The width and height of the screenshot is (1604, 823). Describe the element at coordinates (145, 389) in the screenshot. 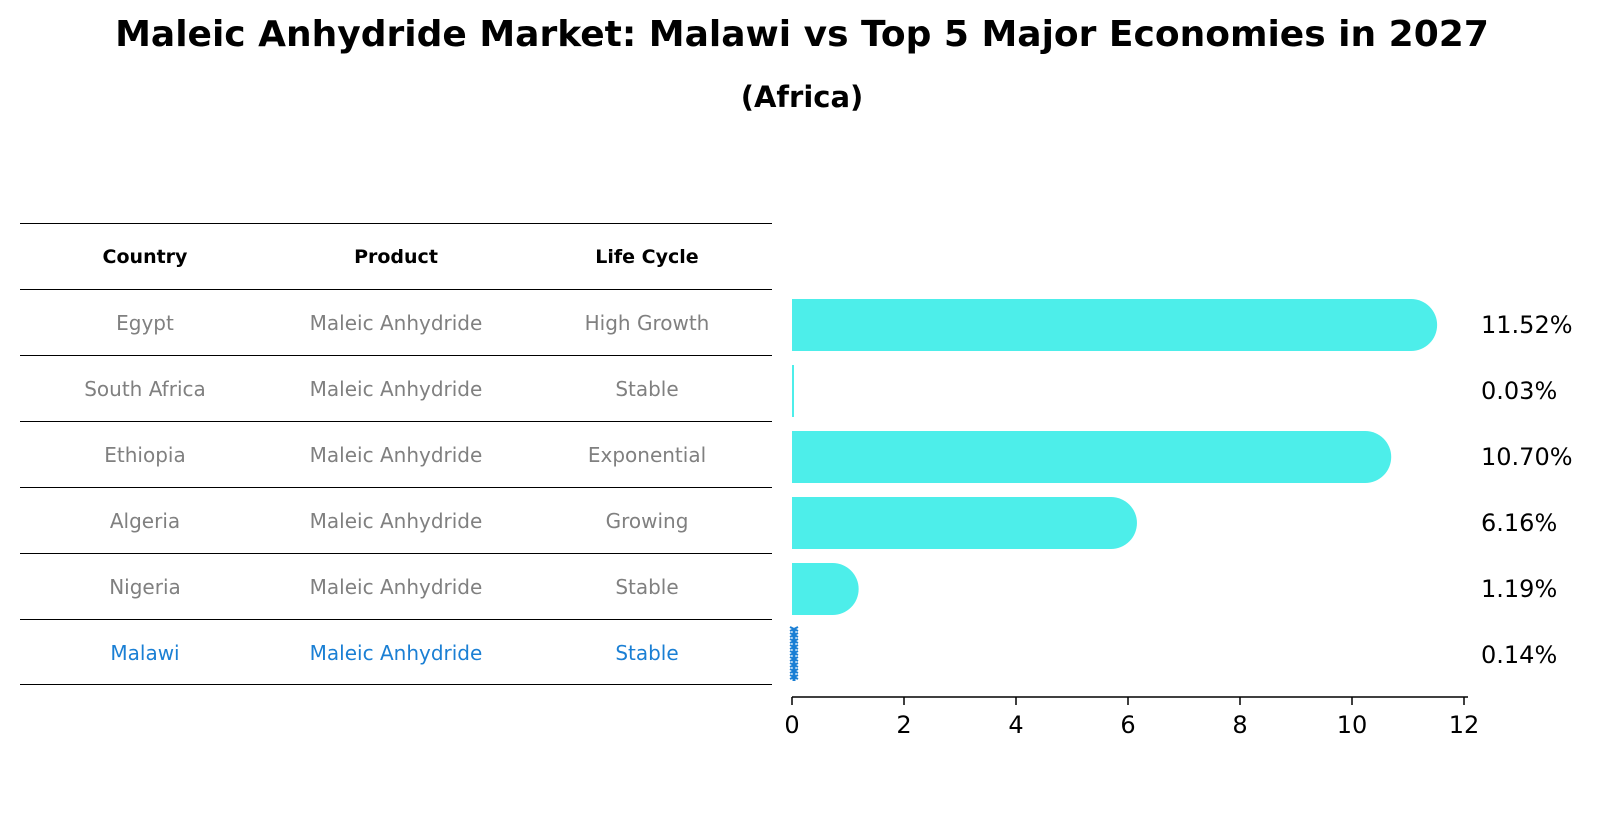

I see `cell-country: South Africa` at that location.